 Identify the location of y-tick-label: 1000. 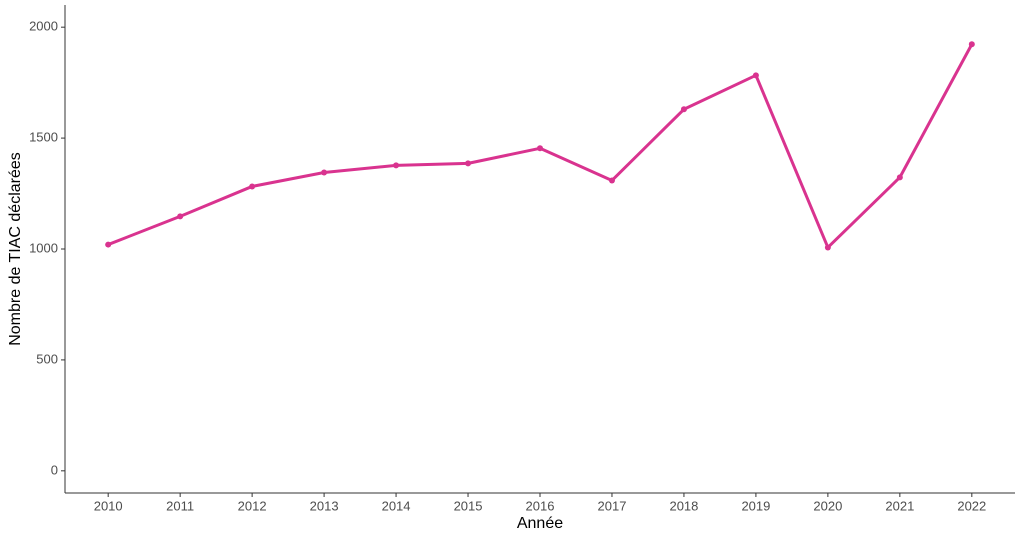
(43, 247).